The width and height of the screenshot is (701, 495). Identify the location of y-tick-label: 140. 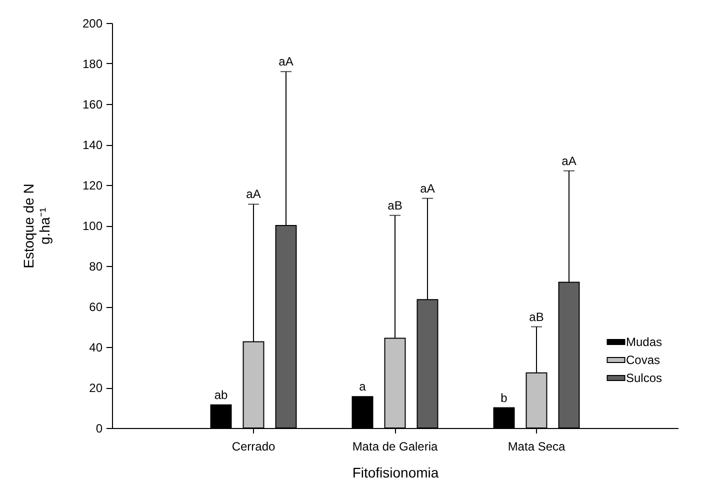
(92, 145).